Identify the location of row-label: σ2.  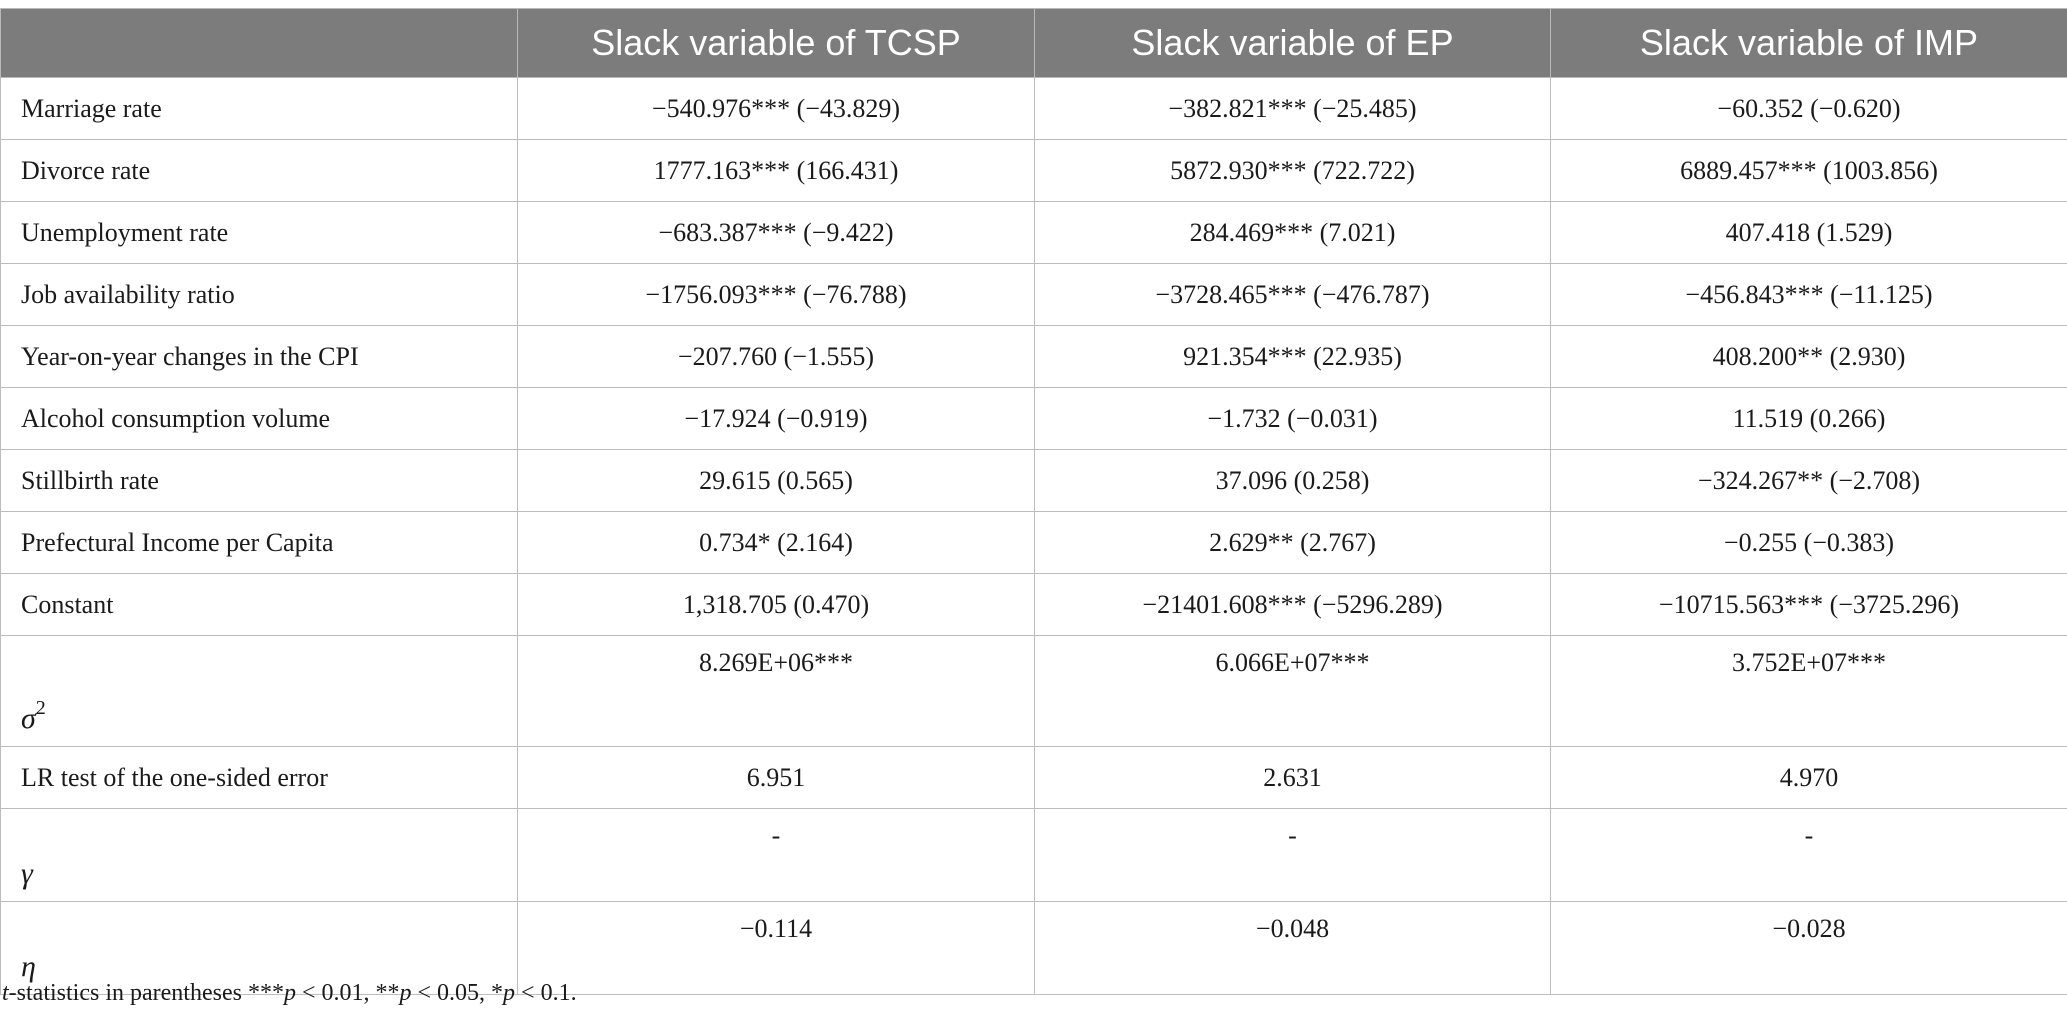
(259, 691).